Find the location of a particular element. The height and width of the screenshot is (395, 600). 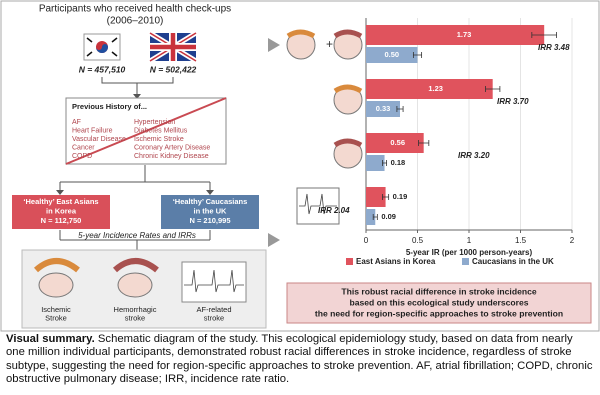

legend-label: Caucasians in the UK is located at coordinates (513, 261).